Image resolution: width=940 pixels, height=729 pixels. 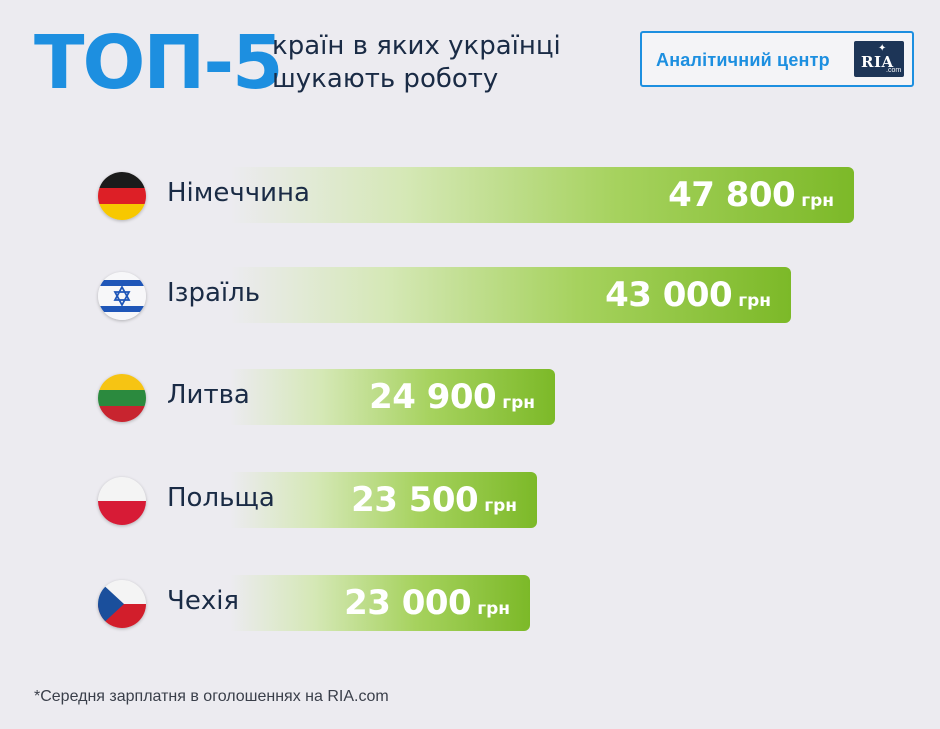 What do you see at coordinates (214, 293) in the screenshot?
I see `country-label: Ізраїль` at bounding box center [214, 293].